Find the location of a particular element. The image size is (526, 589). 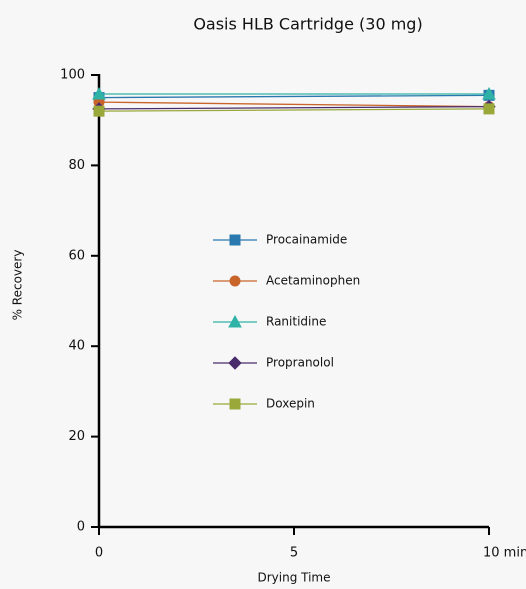

y-tick-label: 0 is located at coordinates (81, 527).